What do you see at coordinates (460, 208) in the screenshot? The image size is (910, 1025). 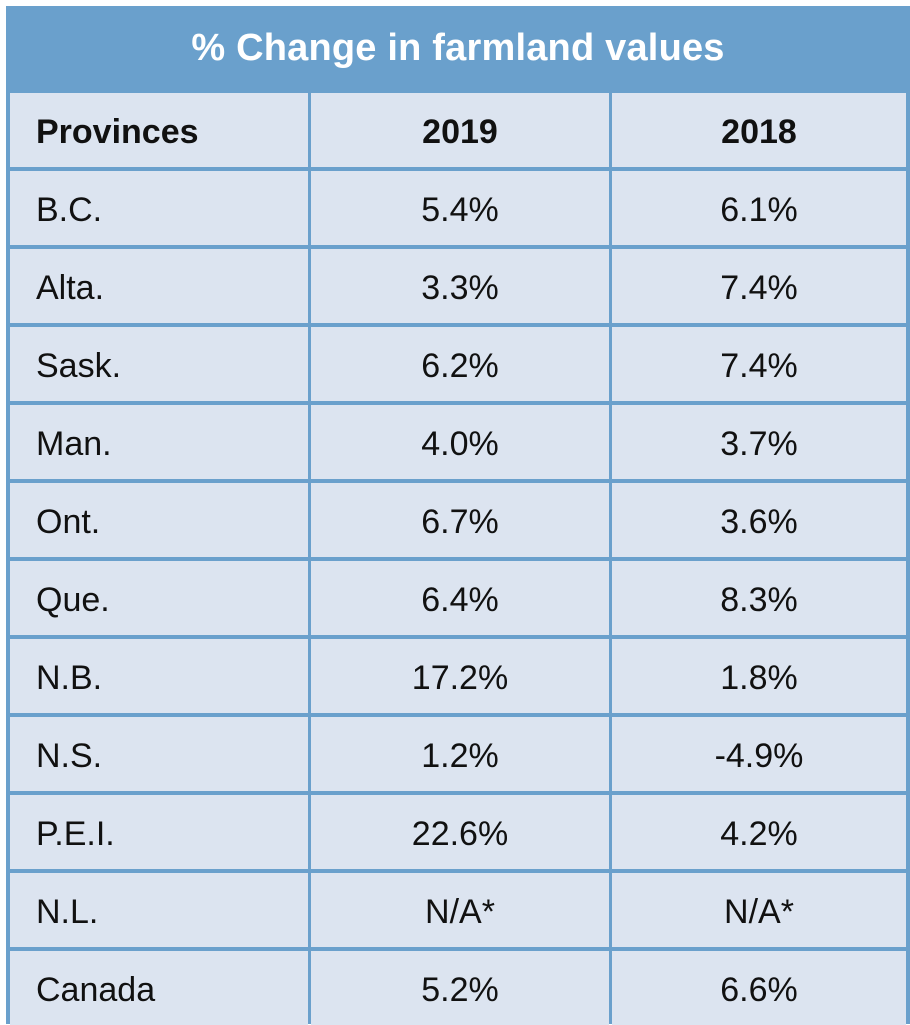 I see `value-2019-cell: 5.4%` at bounding box center [460, 208].